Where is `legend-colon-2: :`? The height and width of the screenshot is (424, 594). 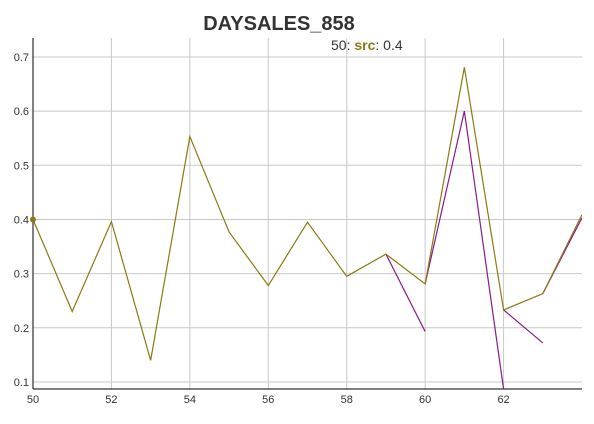
legend-colon-2: : is located at coordinates (379, 45).